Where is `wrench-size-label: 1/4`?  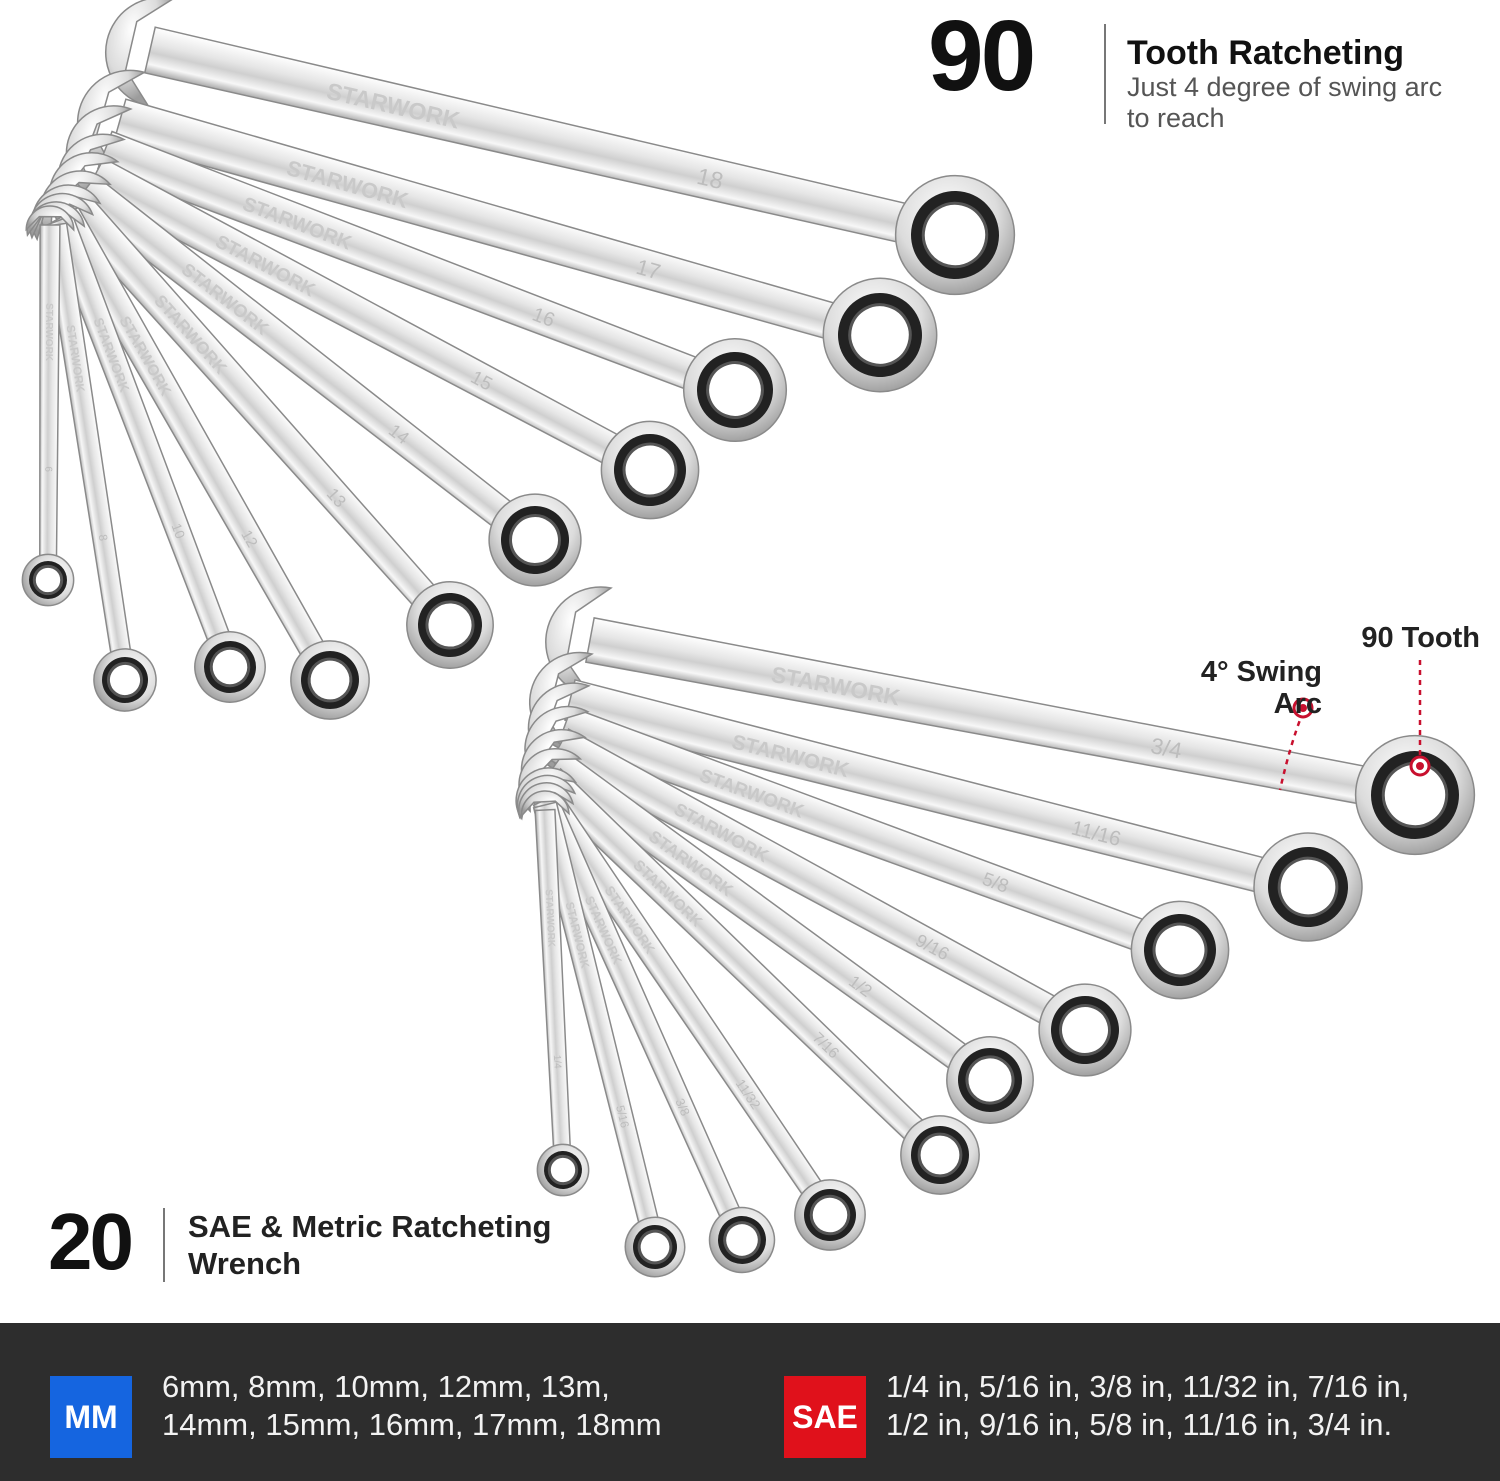
wrench-size-label: 1/4 is located at coordinates (557, 1062).